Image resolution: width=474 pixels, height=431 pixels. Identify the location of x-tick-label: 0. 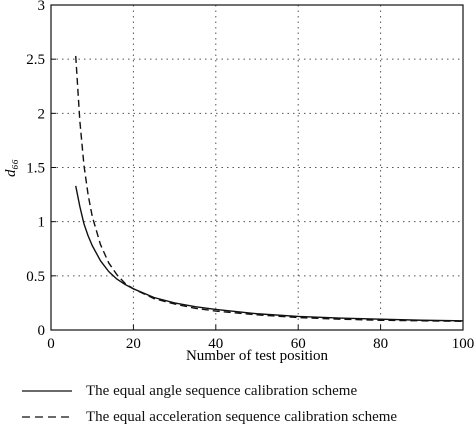
(51, 344).